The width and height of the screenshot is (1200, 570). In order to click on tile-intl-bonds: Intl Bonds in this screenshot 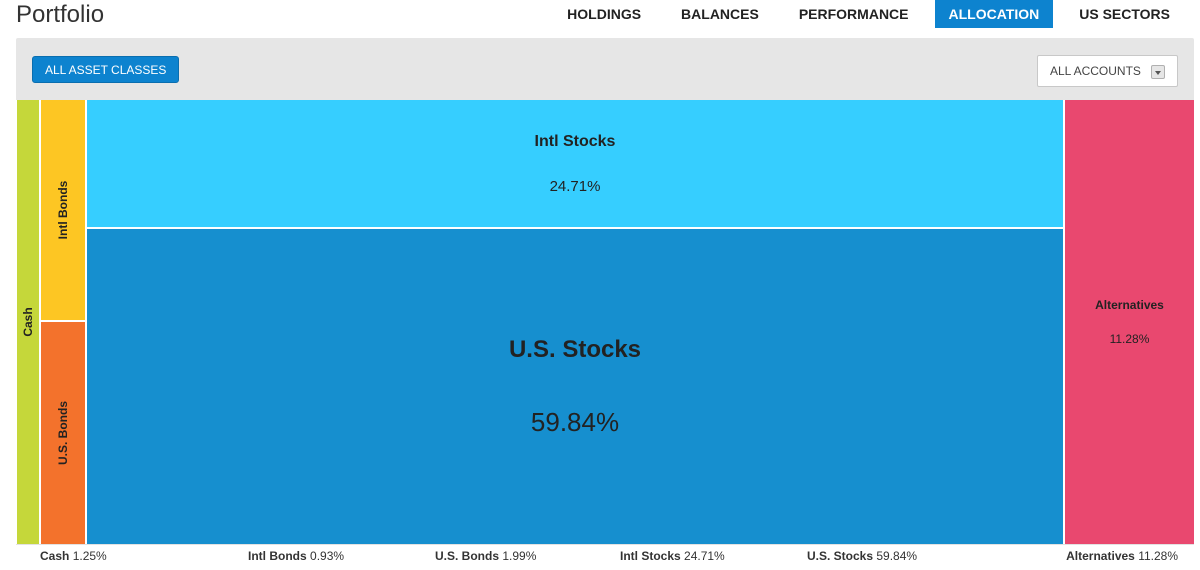, I will do `click(63, 210)`.